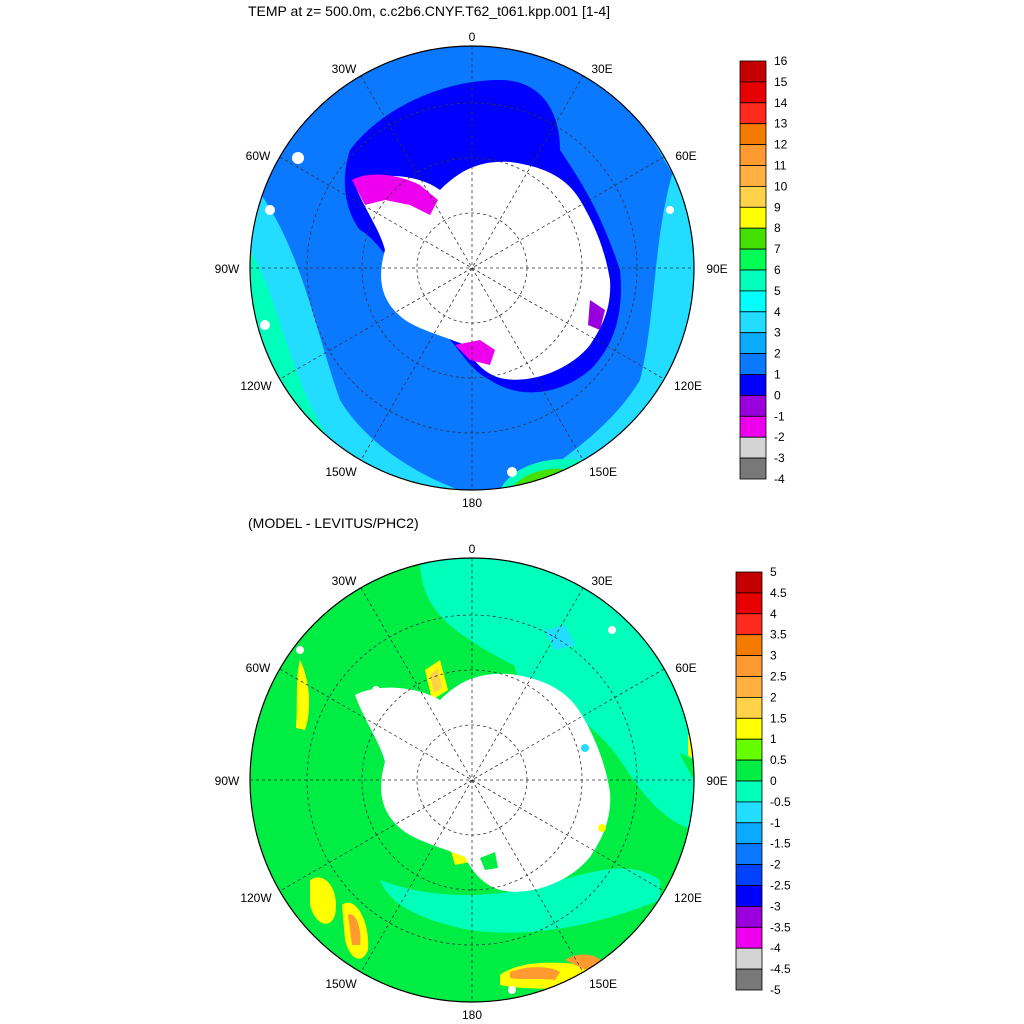  What do you see at coordinates (780, 166) in the screenshot?
I see `top-colorbar-label: 11` at bounding box center [780, 166].